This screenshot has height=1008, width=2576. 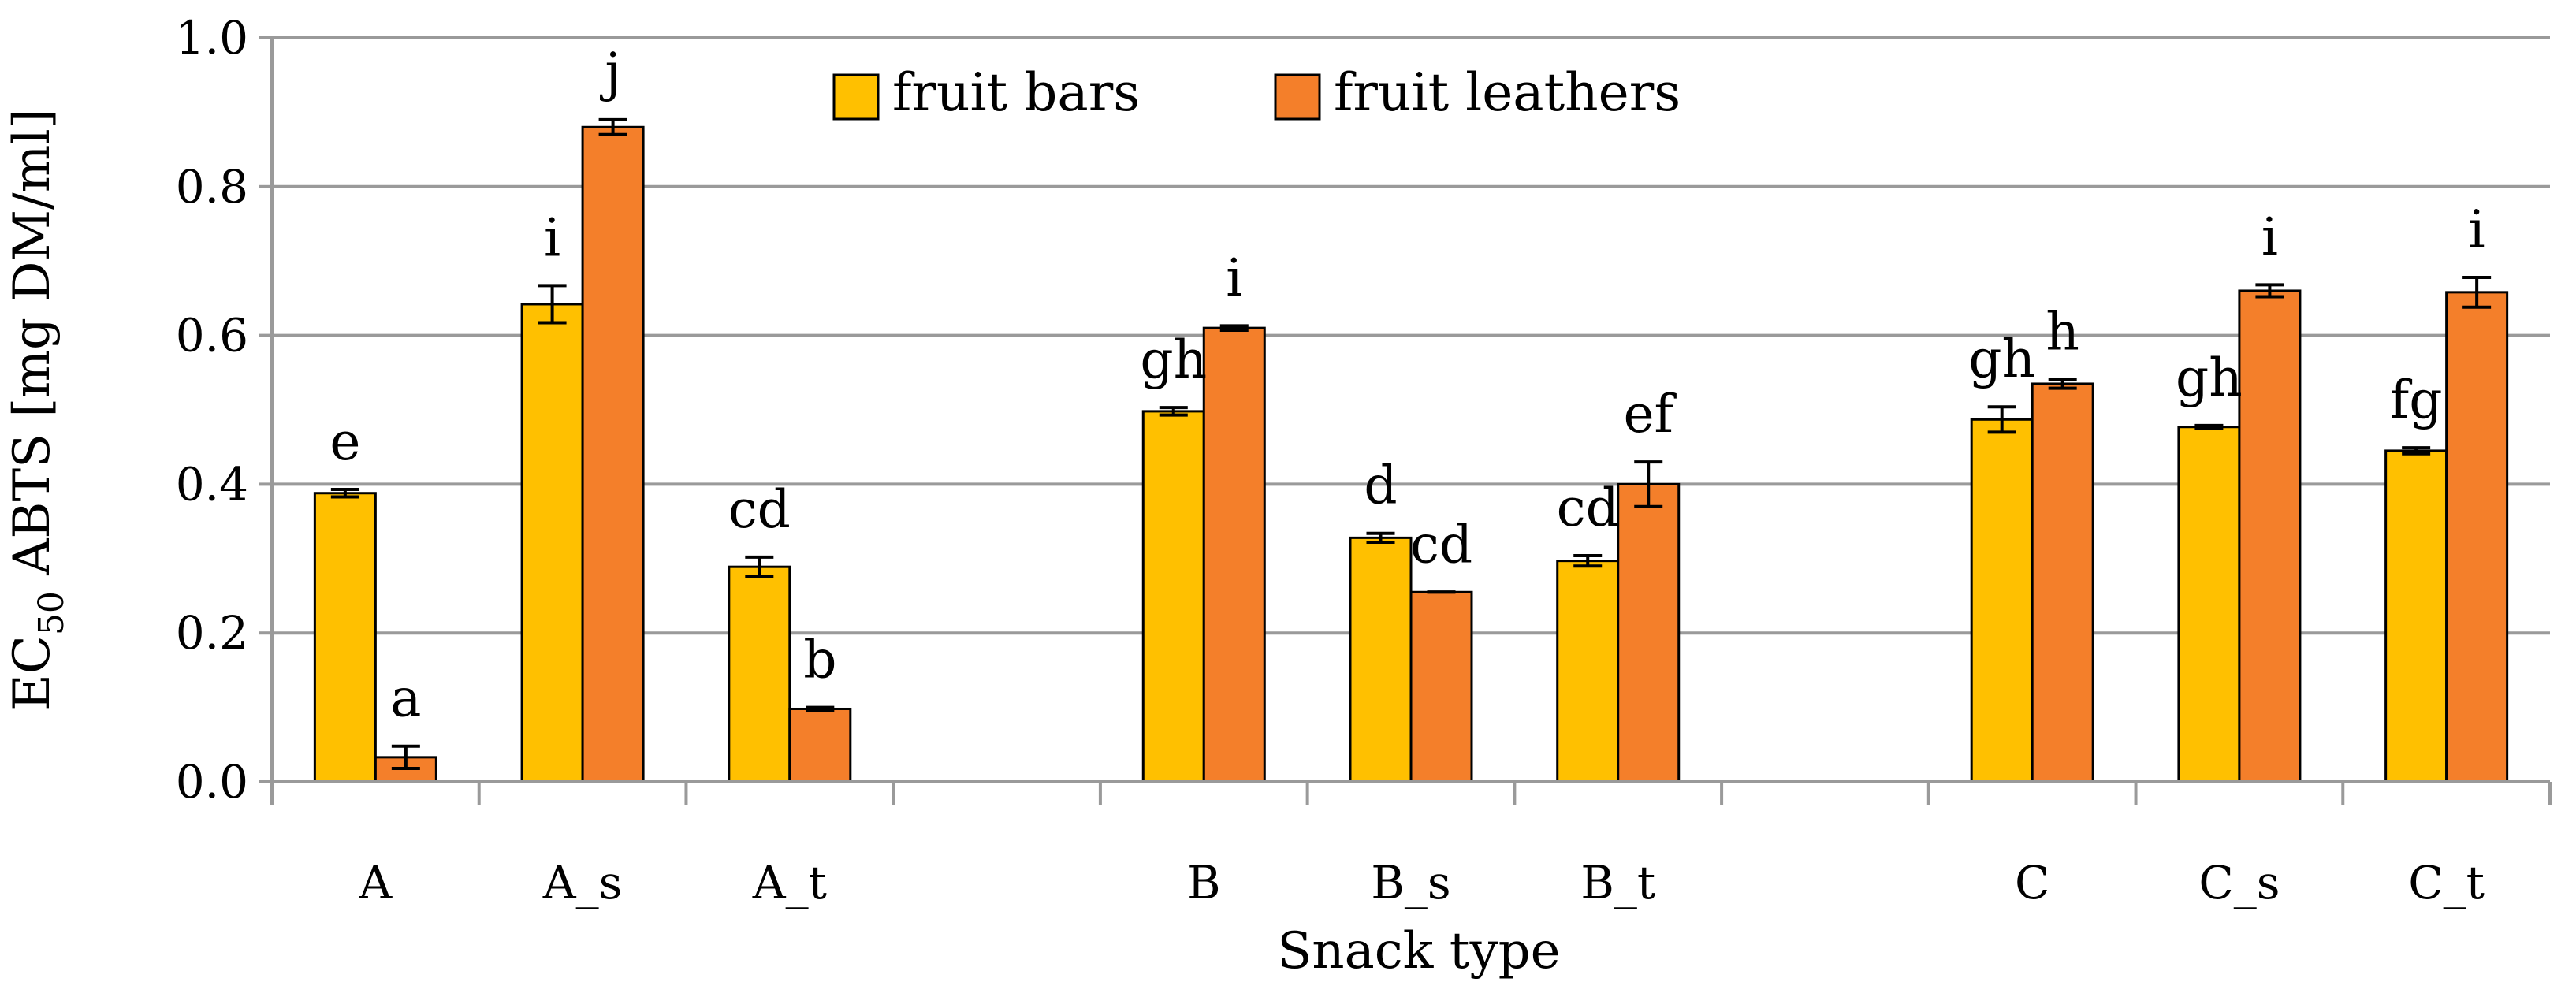 I want to click on sig-label-fruit-bars-C: gh, so click(x=2001, y=359).